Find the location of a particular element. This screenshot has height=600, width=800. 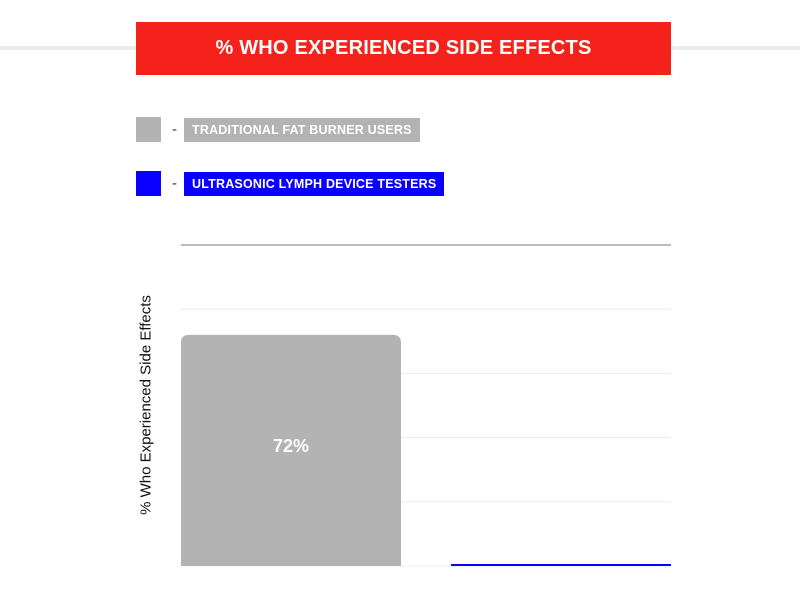

legend-swatch-ultrasonic is located at coordinates (148, 183).